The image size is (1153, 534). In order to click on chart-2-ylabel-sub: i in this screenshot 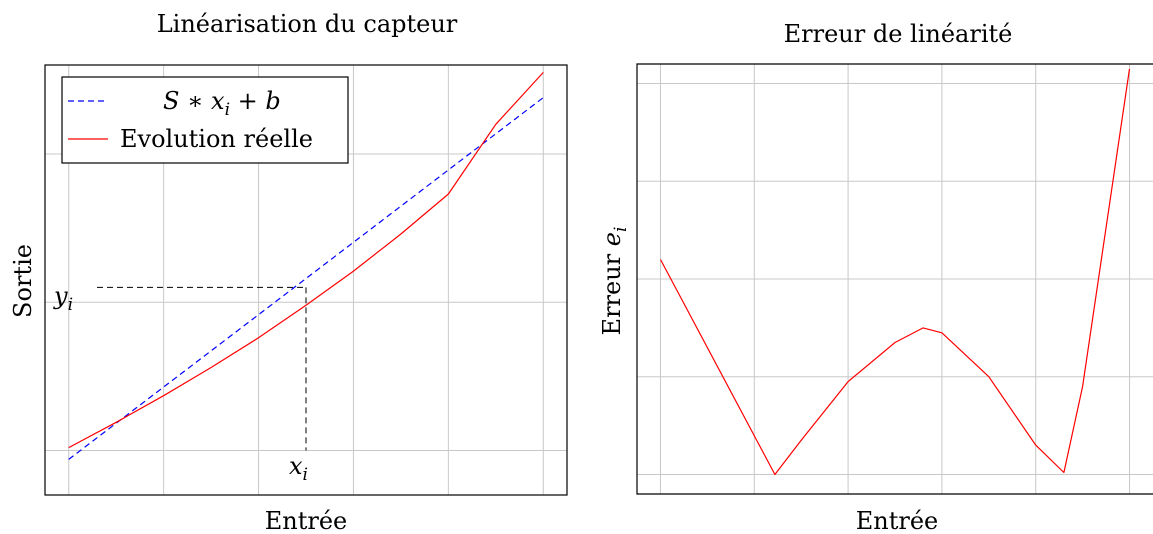, I will do `click(621, 229)`.